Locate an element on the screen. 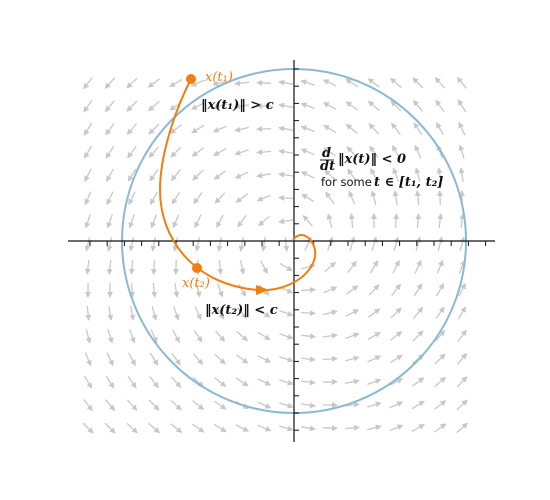 The width and height of the screenshot is (550, 500). for-some-text: for some is located at coordinates (346, 182).